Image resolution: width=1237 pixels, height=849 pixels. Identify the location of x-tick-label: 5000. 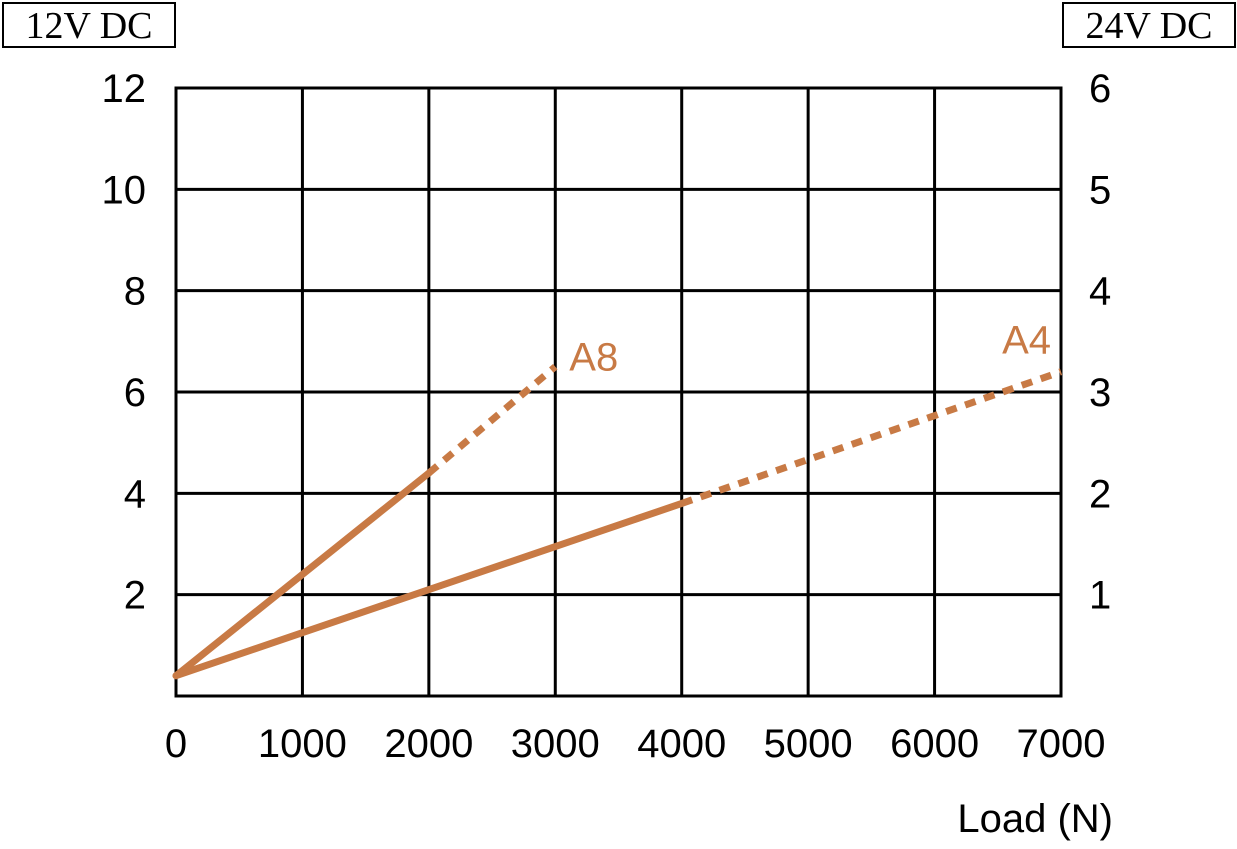
(808, 744).